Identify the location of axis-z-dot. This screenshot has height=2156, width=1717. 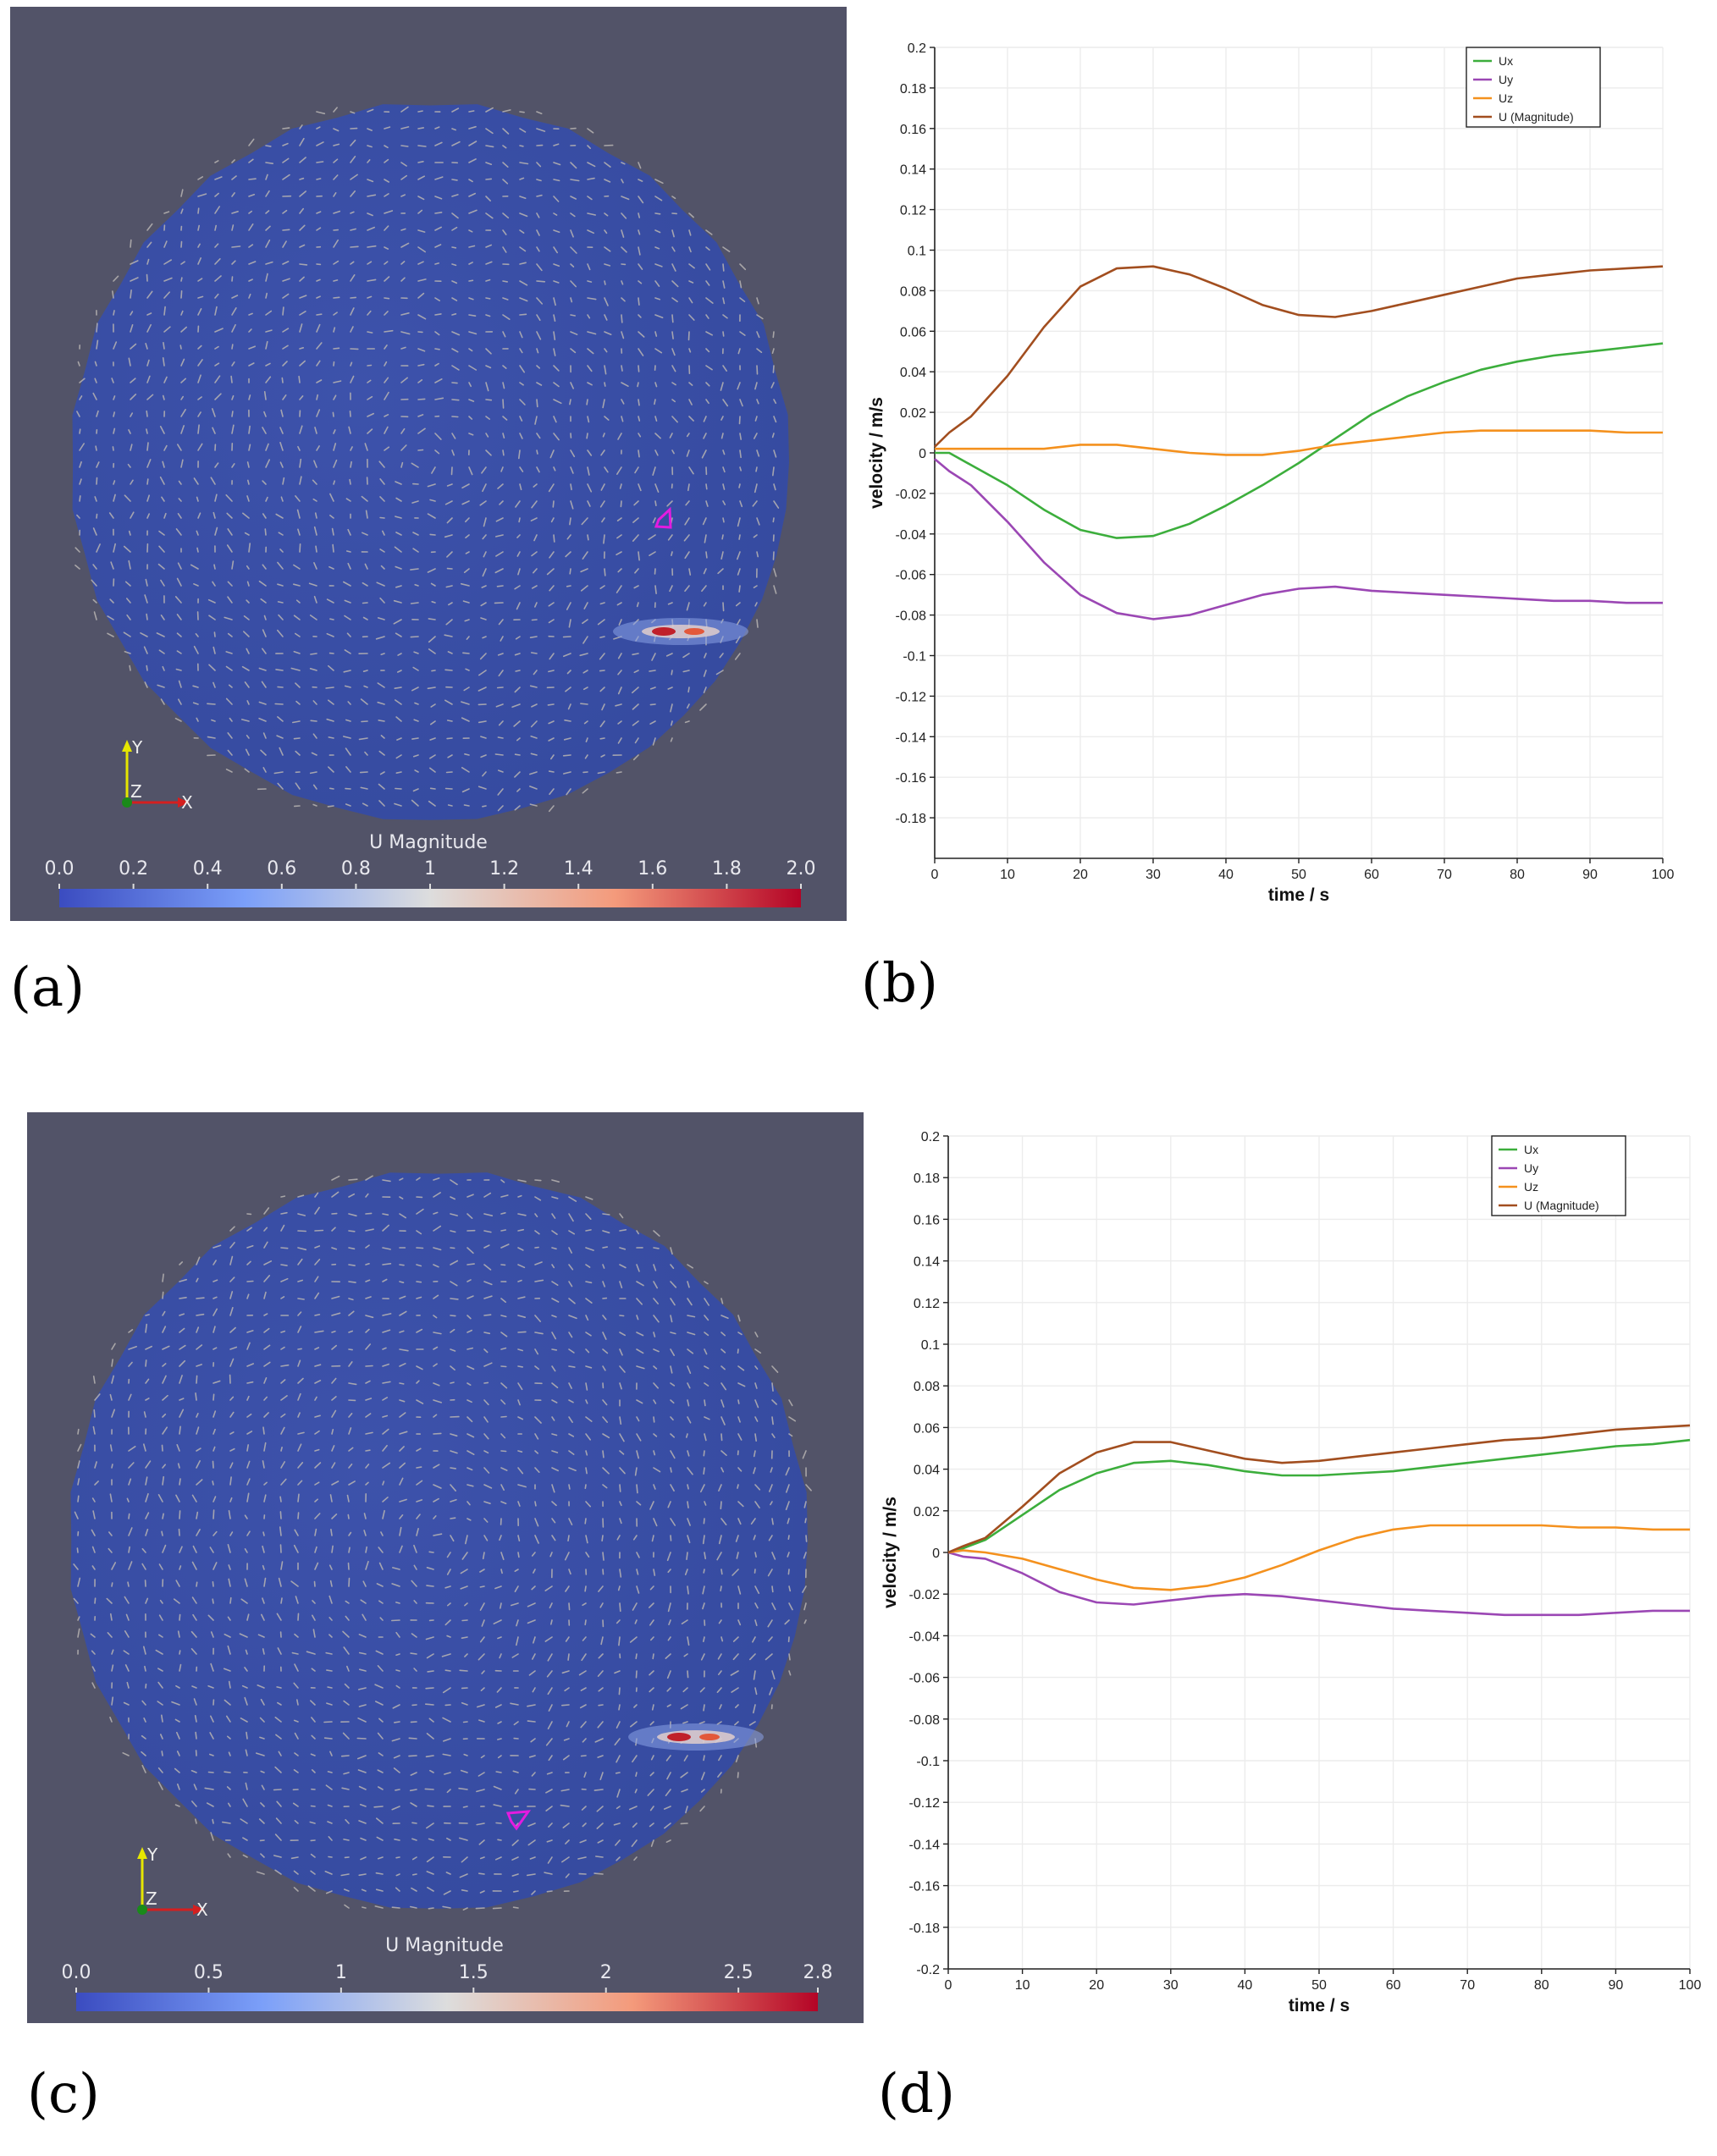
(127, 802).